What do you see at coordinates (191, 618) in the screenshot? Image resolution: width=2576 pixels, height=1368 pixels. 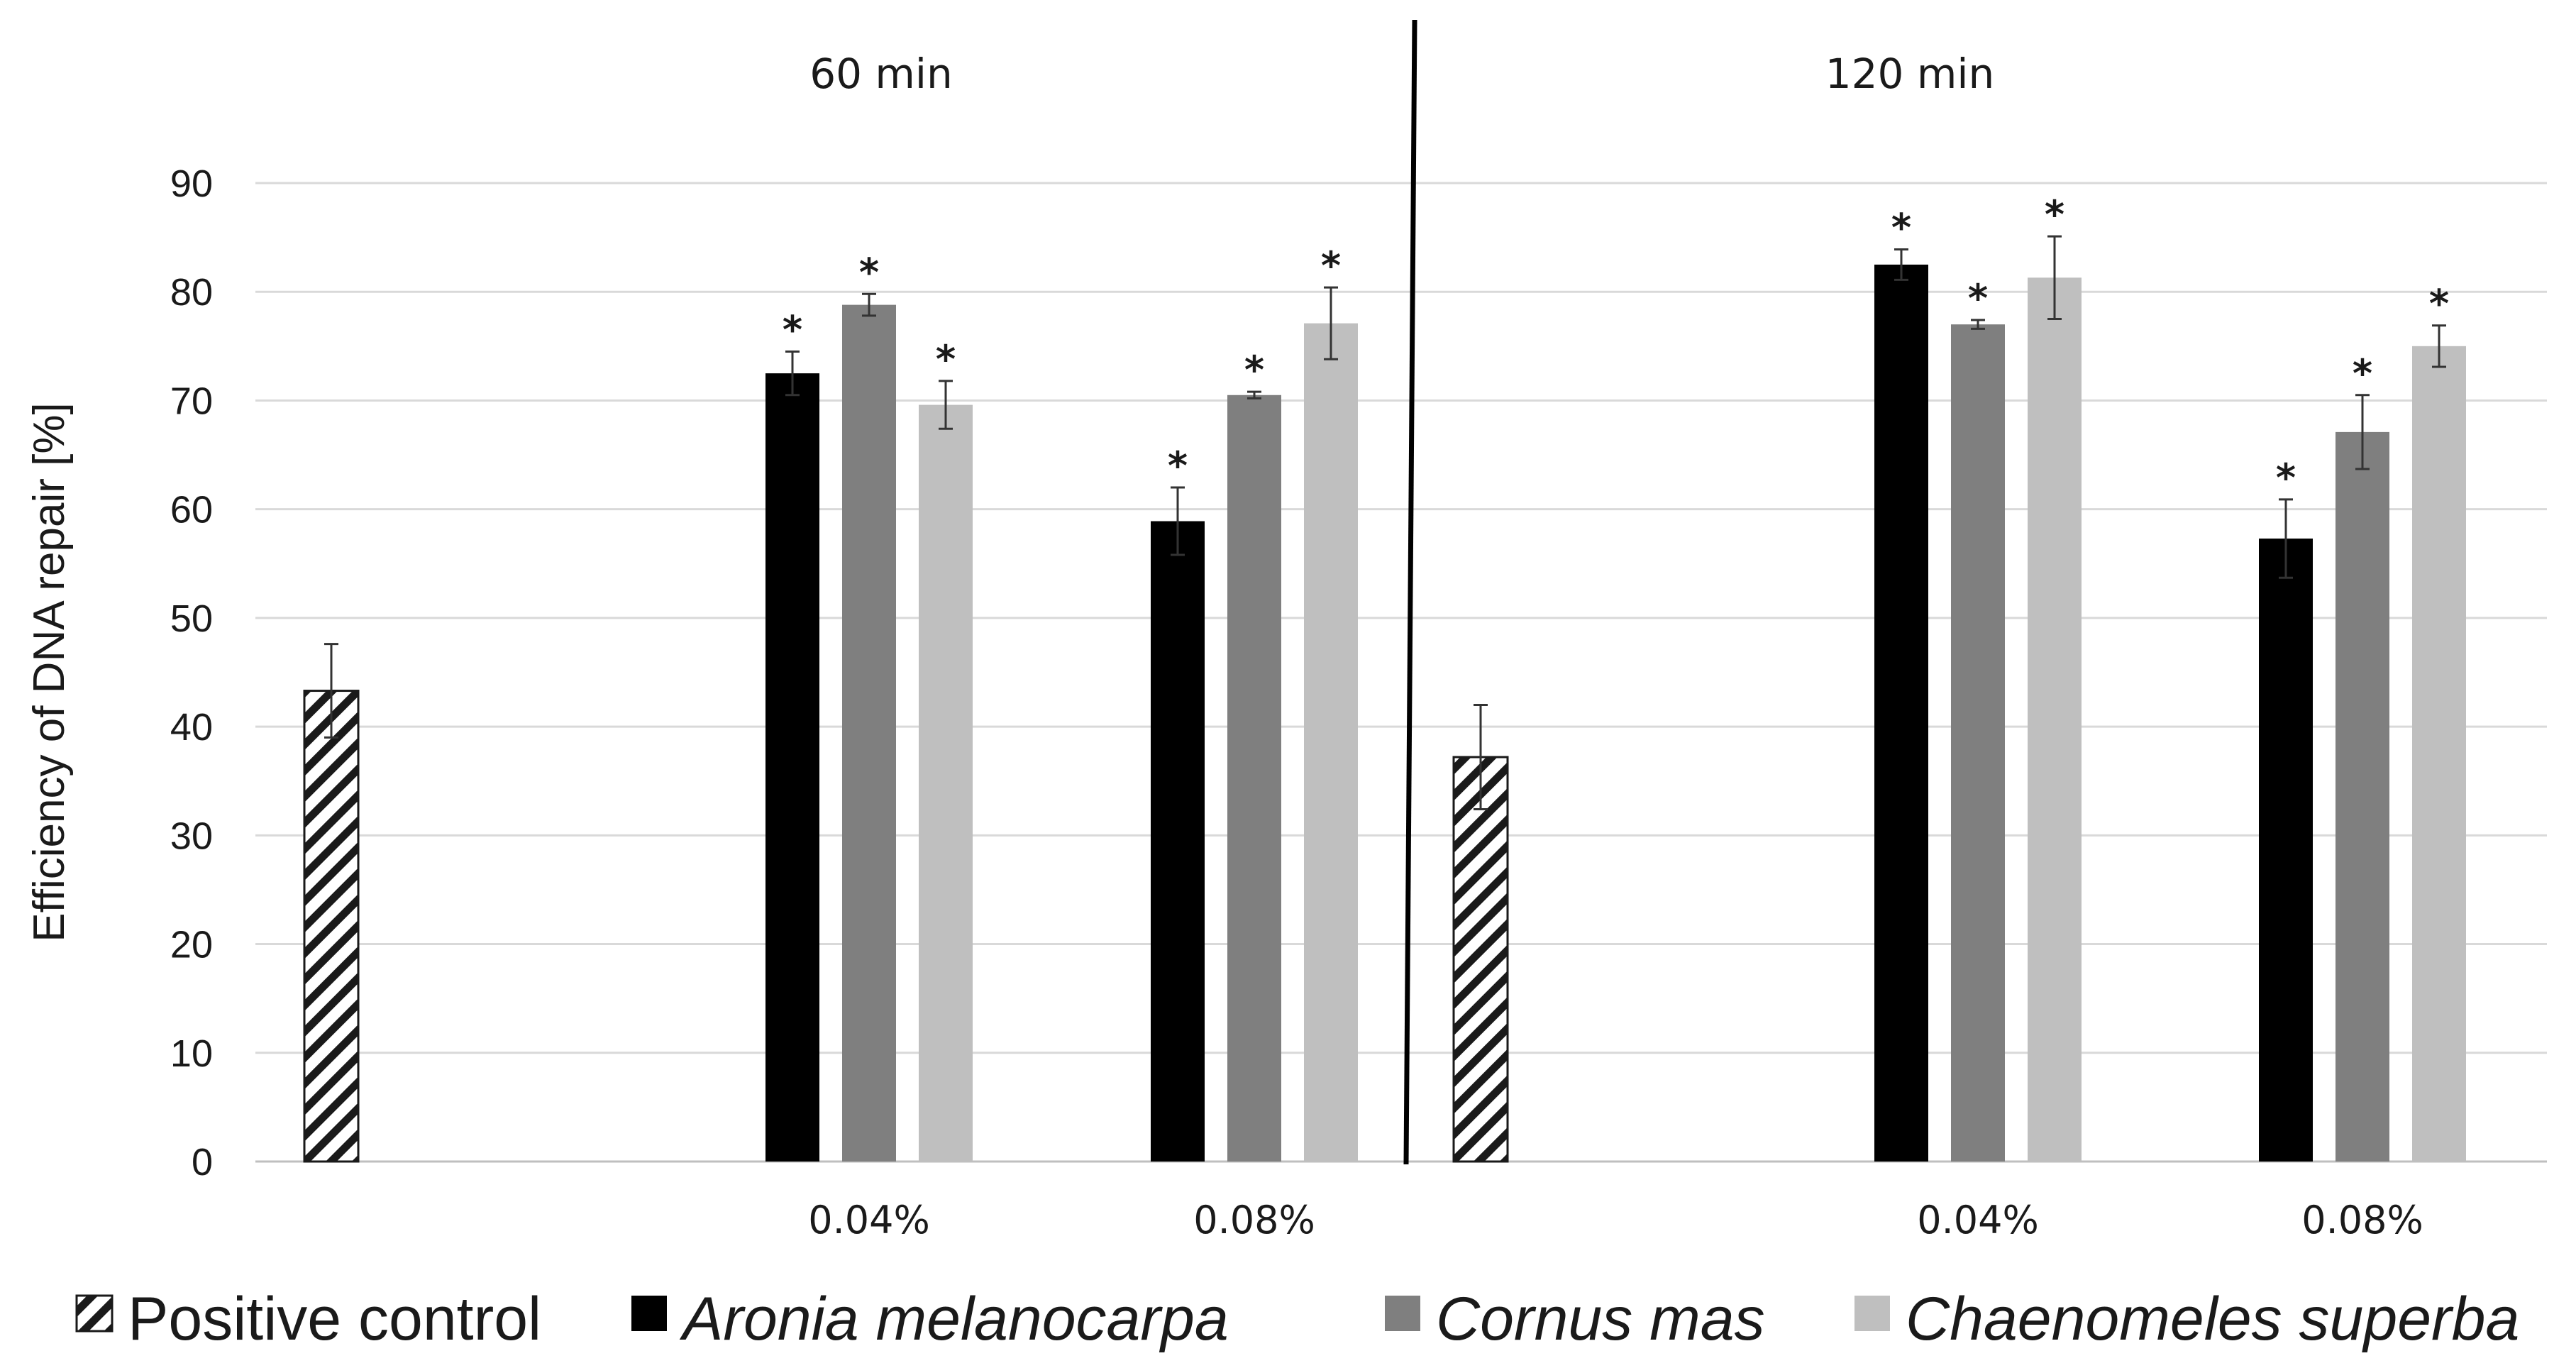 I see `y-tick-label: 50` at bounding box center [191, 618].